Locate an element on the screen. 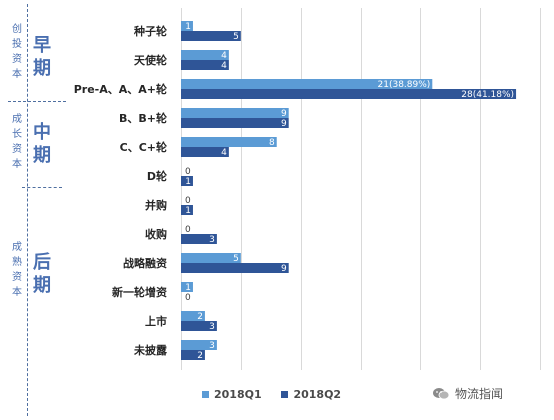 This screenshot has height=420, width=554. category-label: C、C+轮 is located at coordinates (143, 147).